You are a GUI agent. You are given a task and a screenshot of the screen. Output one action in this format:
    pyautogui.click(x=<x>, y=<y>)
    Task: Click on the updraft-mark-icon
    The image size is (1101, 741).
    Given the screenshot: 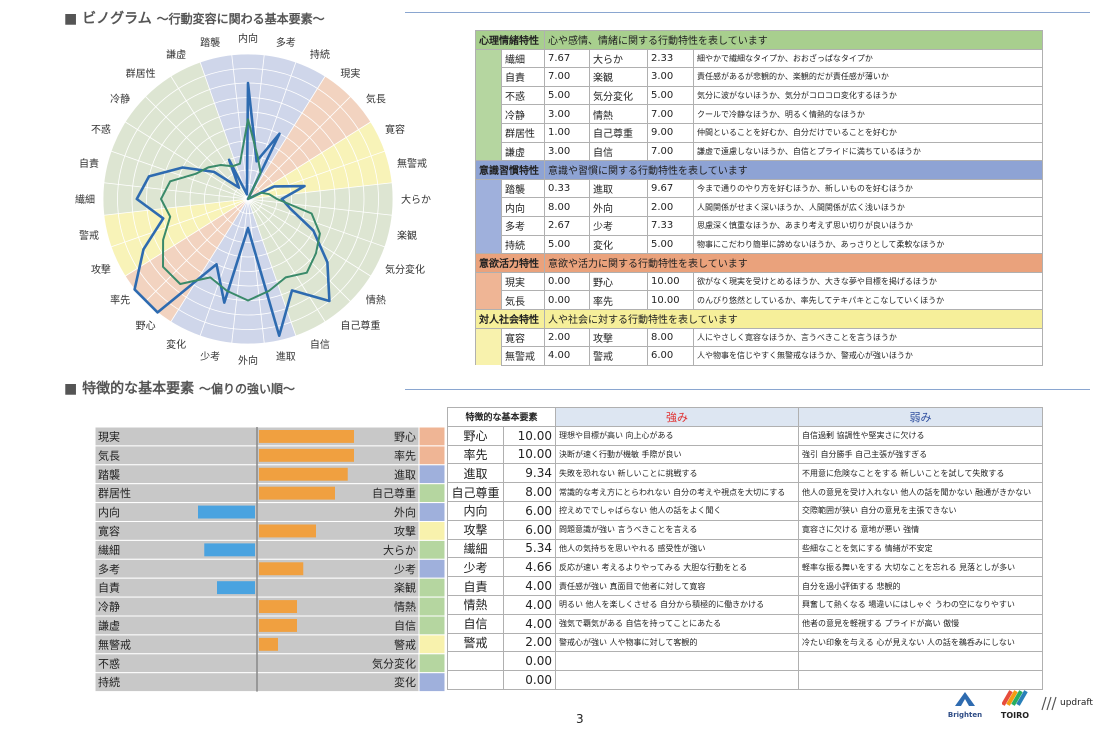 What is the action you would take?
    pyautogui.click(x=1049, y=703)
    